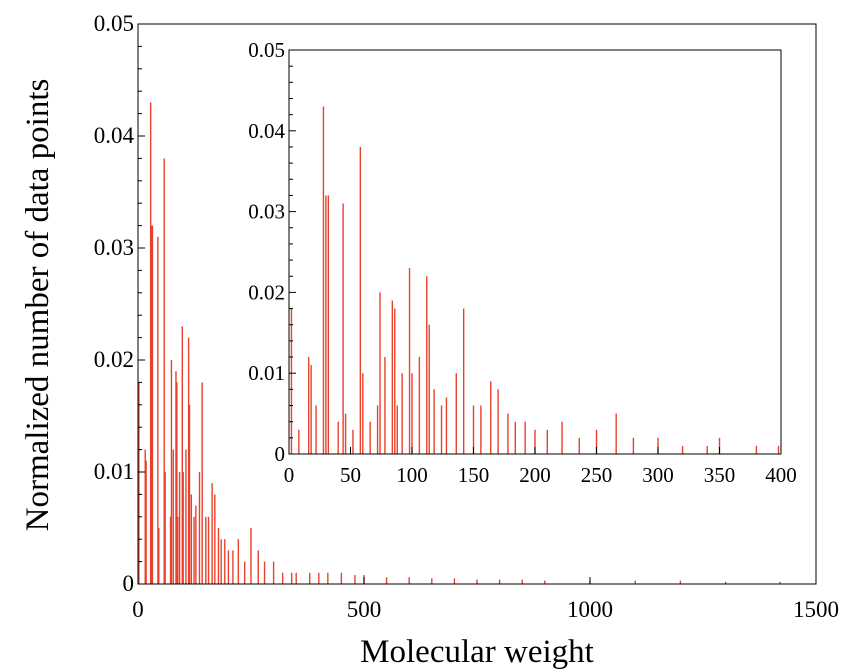  What do you see at coordinates (781, 475) in the screenshot?
I see `inset-x-tick-label: 400` at bounding box center [781, 475].